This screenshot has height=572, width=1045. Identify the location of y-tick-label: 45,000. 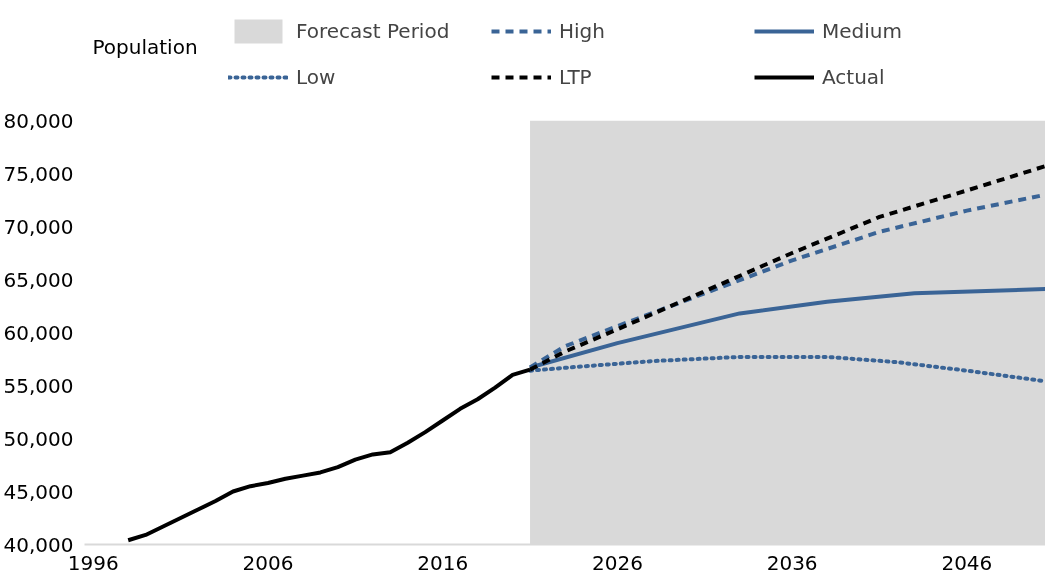
(38, 491).